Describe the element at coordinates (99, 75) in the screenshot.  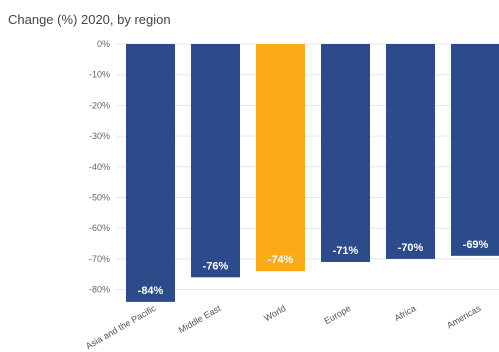
I see `y-tick-label: -10%` at that location.